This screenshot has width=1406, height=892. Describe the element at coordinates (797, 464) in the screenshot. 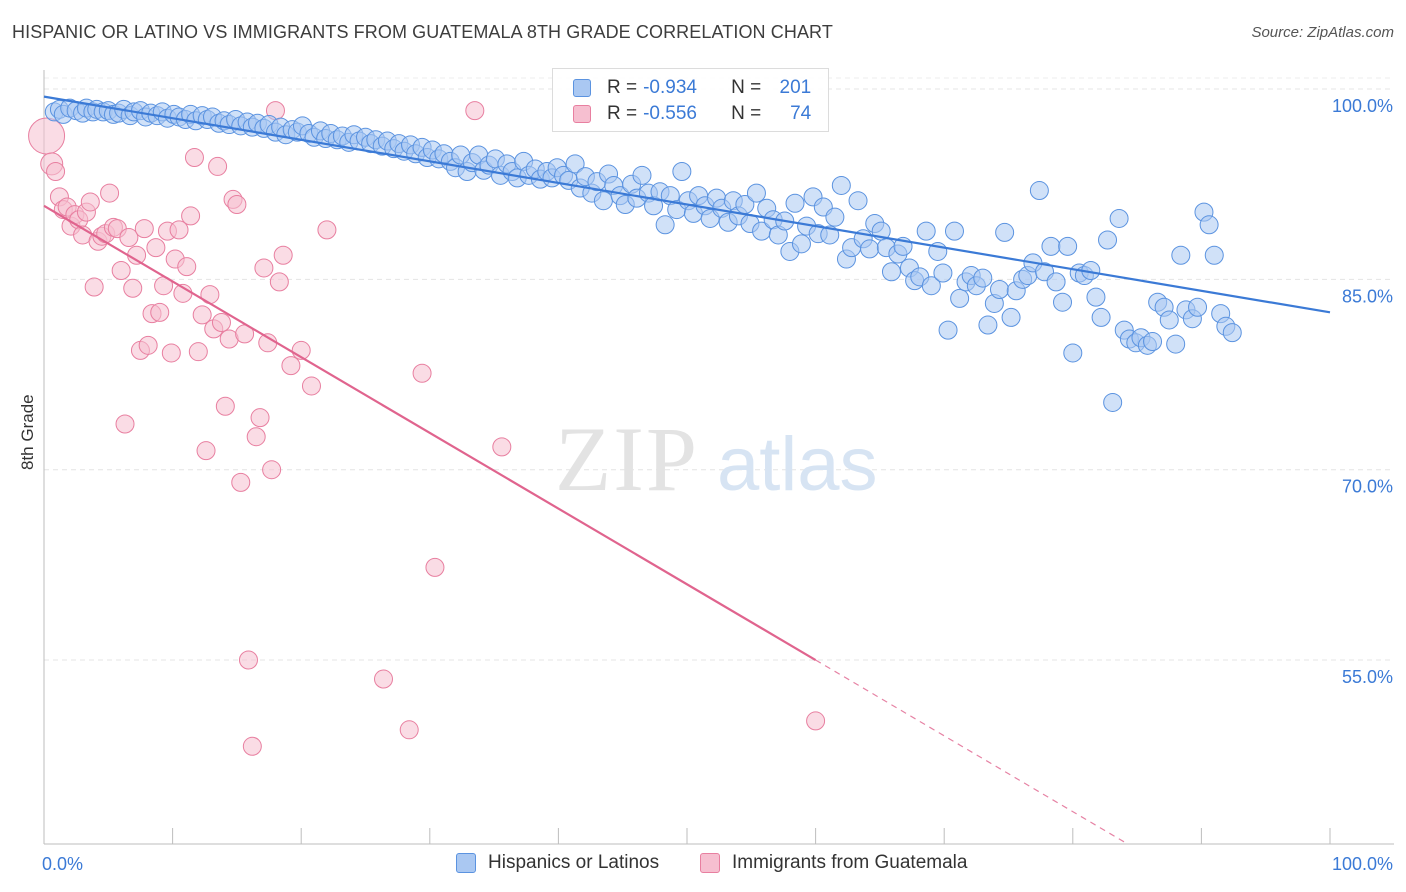

I see `watermark-atlas: atlas` at that location.